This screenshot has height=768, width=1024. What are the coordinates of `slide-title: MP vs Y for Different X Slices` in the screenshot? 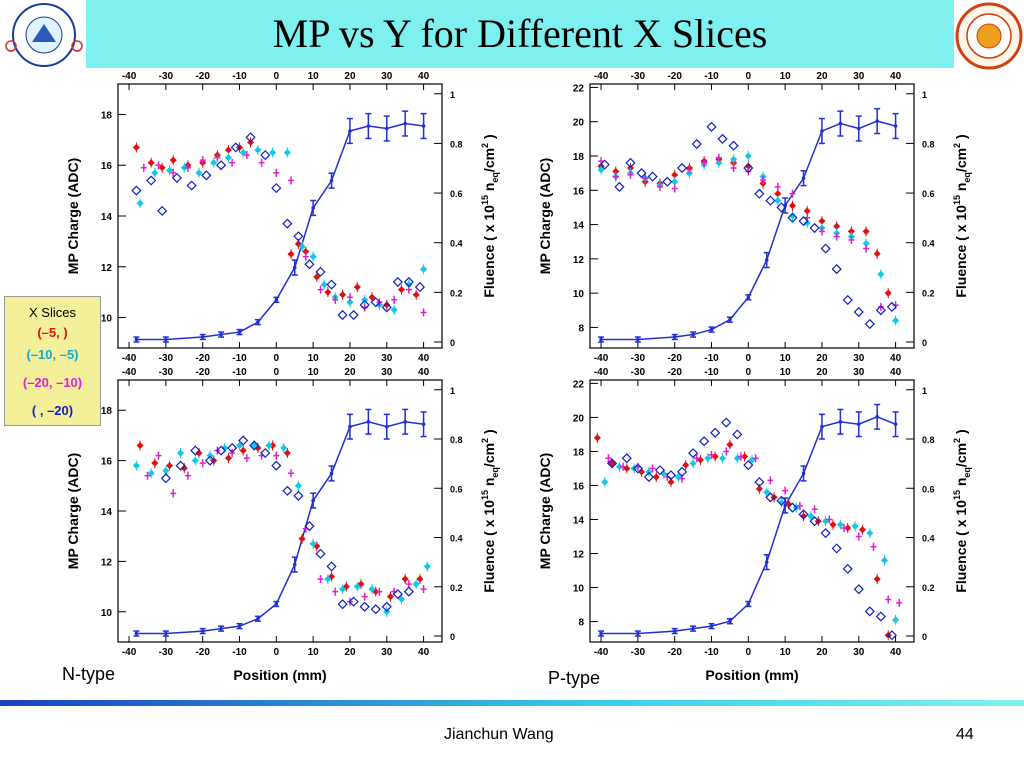 It's located at (520, 33).